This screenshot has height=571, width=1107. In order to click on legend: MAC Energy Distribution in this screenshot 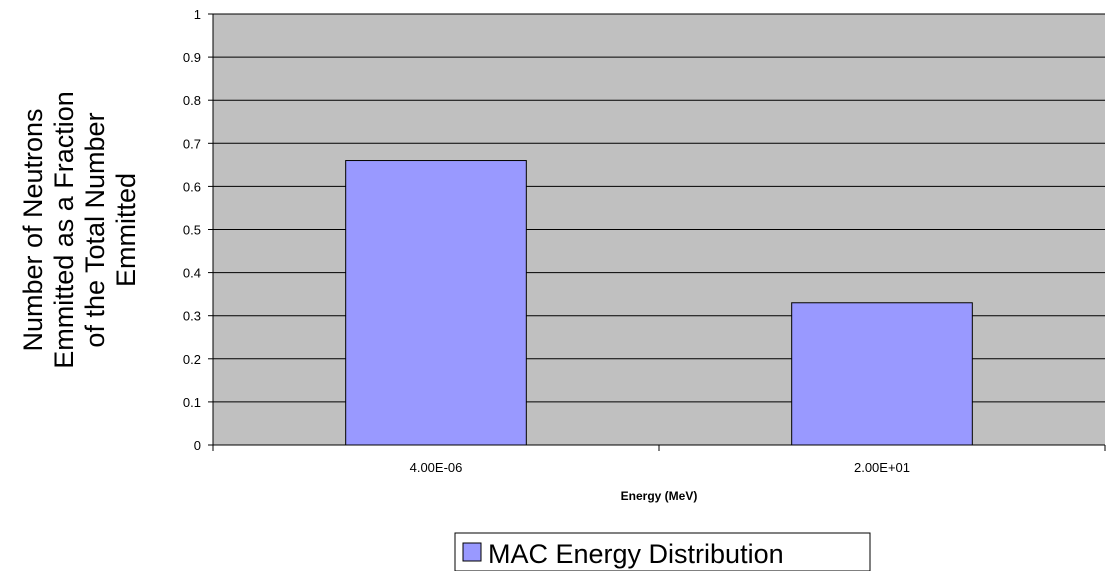, I will do `click(662, 551)`.